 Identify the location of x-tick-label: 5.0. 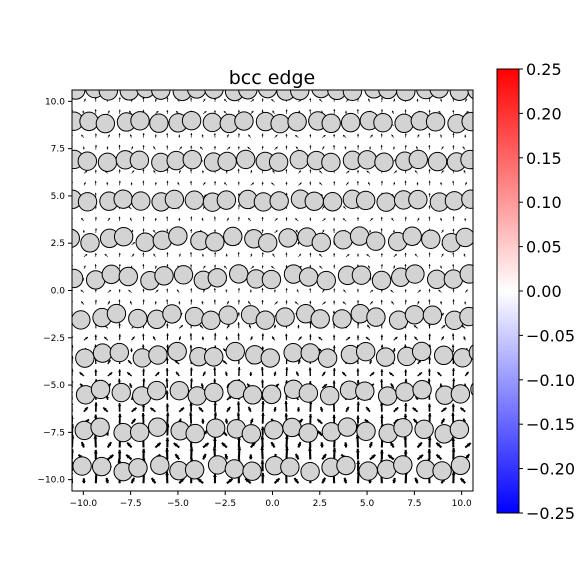
(367, 504).